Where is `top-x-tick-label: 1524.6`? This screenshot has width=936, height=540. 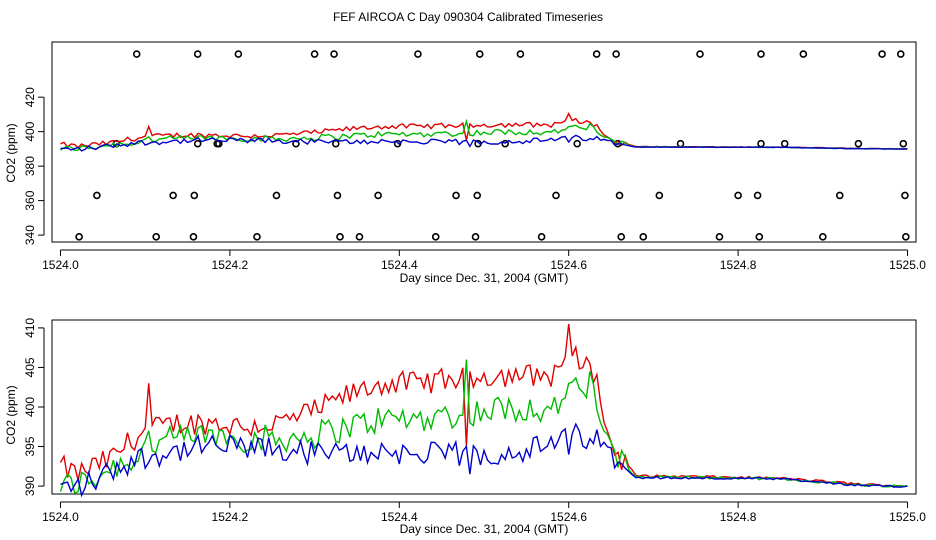
top-x-tick-label: 1524.6 is located at coordinates (568, 265).